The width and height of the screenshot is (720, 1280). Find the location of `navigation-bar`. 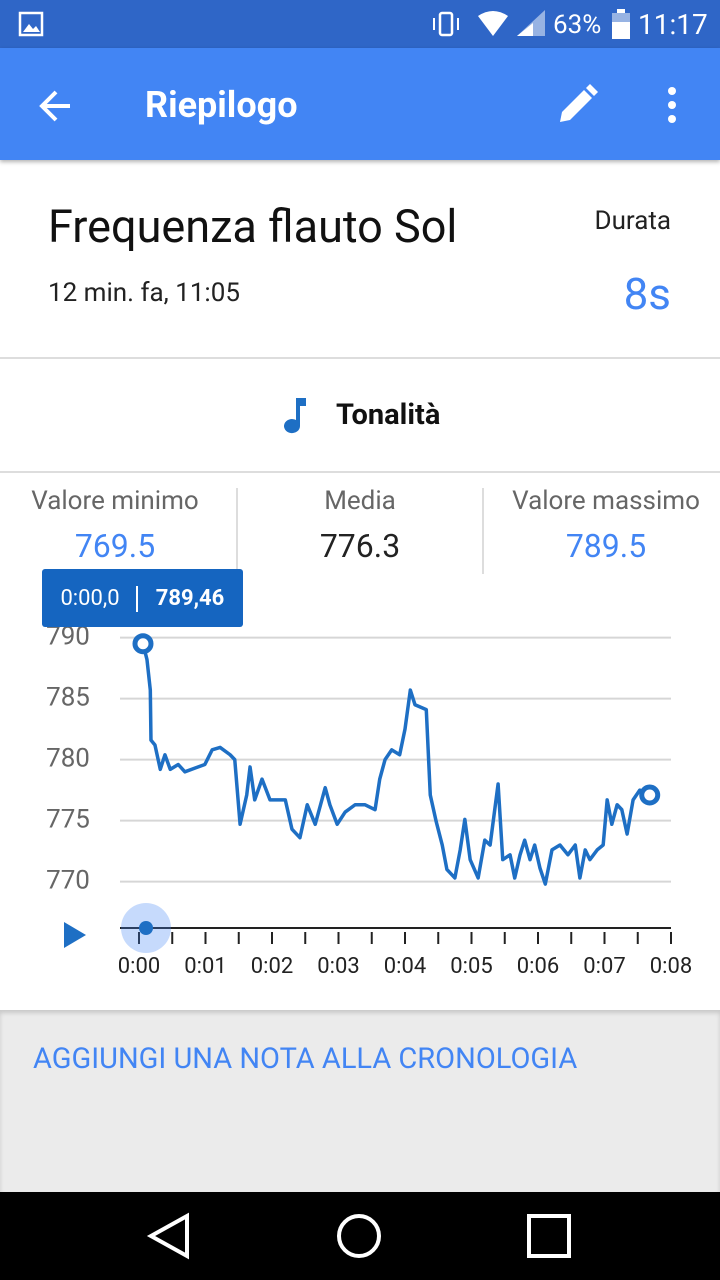

navigation-bar is located at coordinates (360, 1236).